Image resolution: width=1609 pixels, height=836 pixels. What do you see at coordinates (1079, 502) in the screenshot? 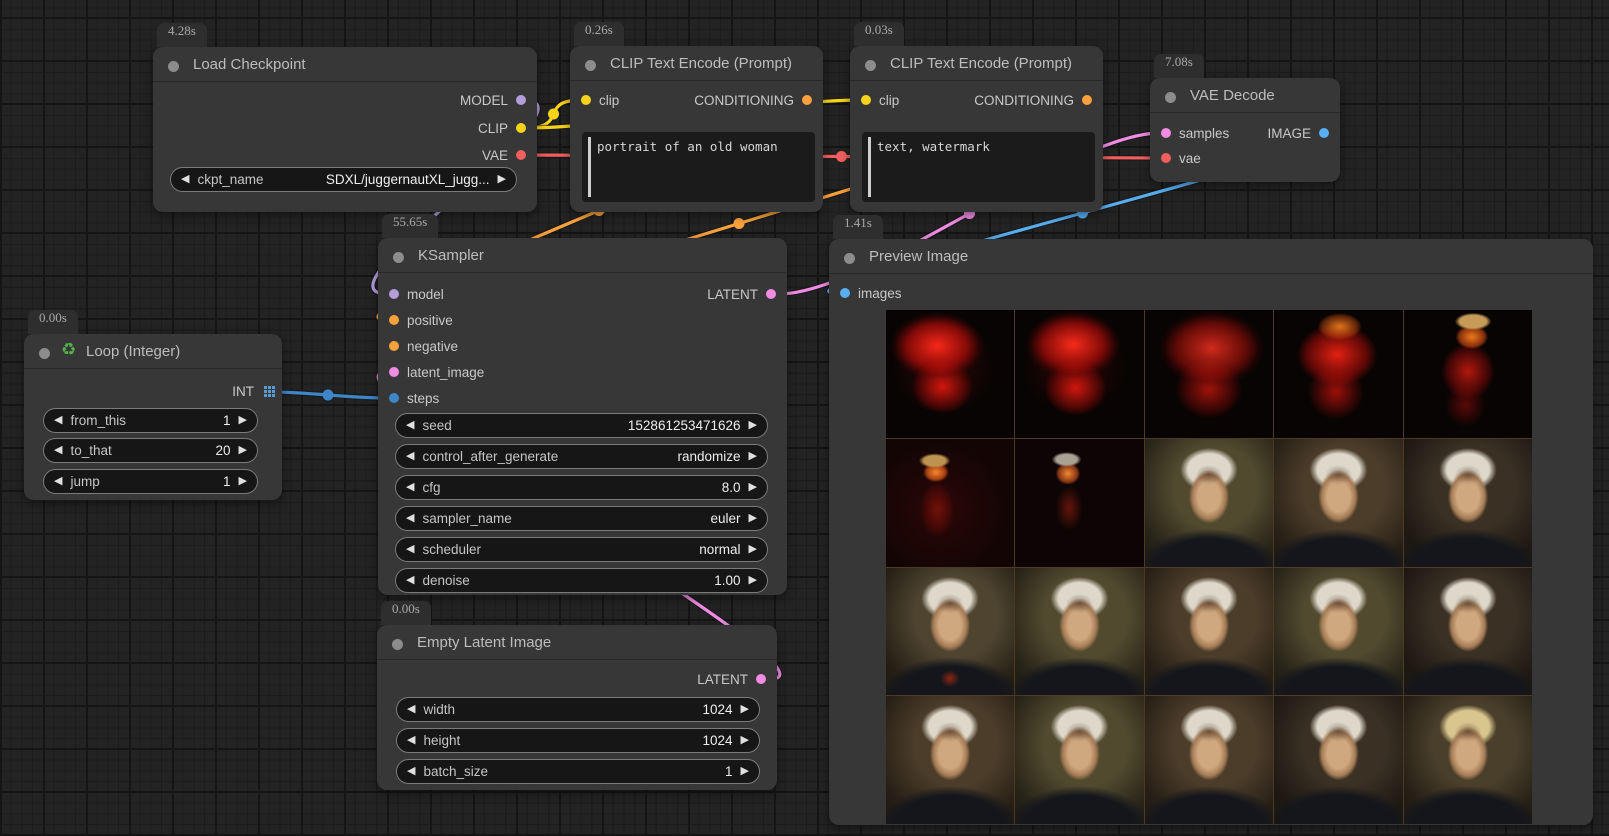
I see `preview-image-cell-emerge-b` at bounding box center [1079, 502].